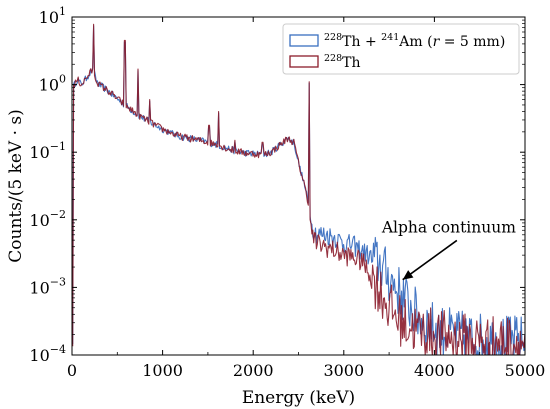  I want to click on x-axis-title: Energy (keV), so click(298, 398).